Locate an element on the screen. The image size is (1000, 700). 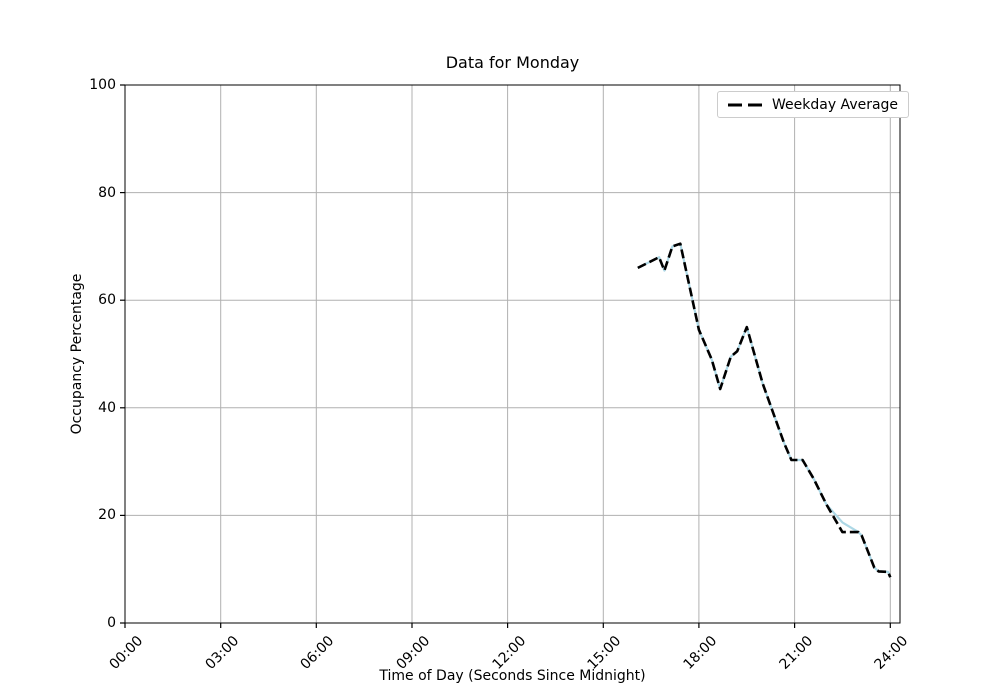
y-tick-label: 0 is located at coordinates (111, 623).